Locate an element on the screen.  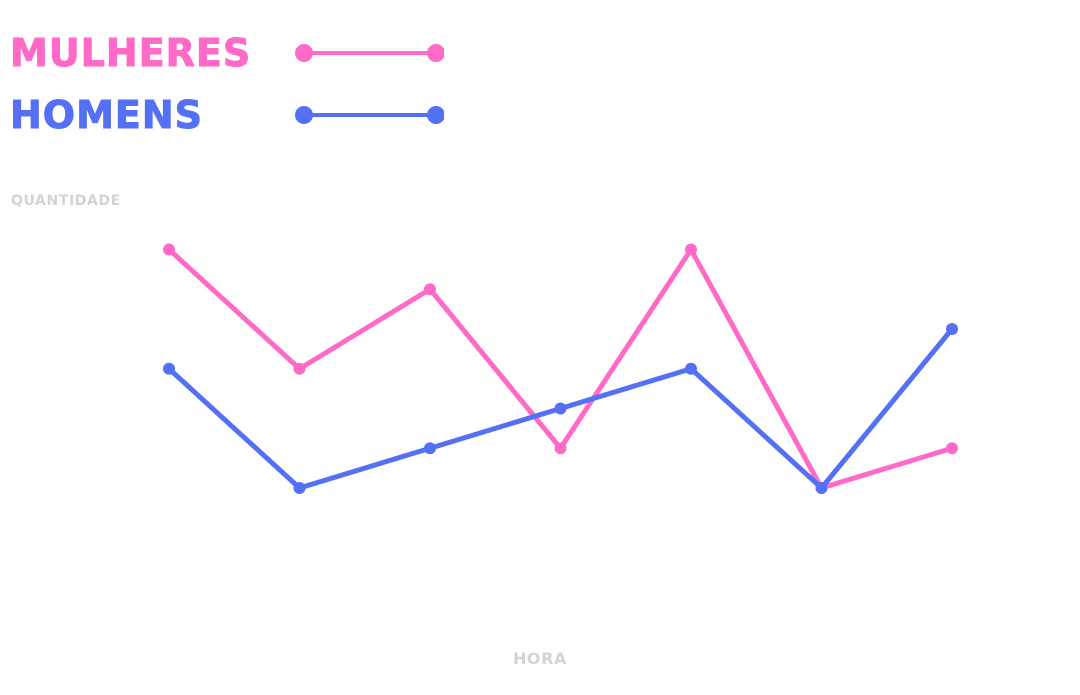
legend-item-homens: HOMENS is located at coordinates (239, 116).